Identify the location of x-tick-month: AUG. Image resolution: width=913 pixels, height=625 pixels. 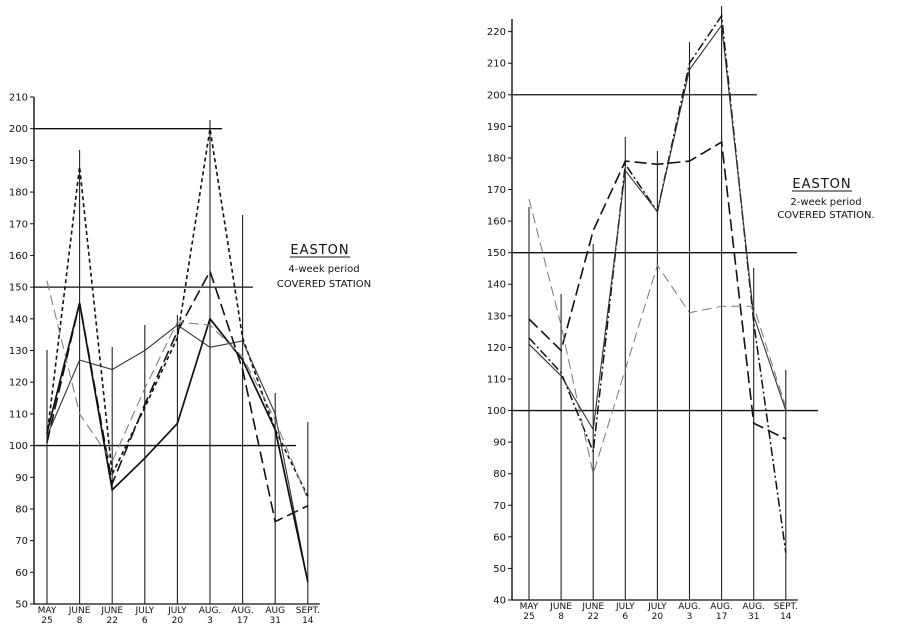
(275, 611).